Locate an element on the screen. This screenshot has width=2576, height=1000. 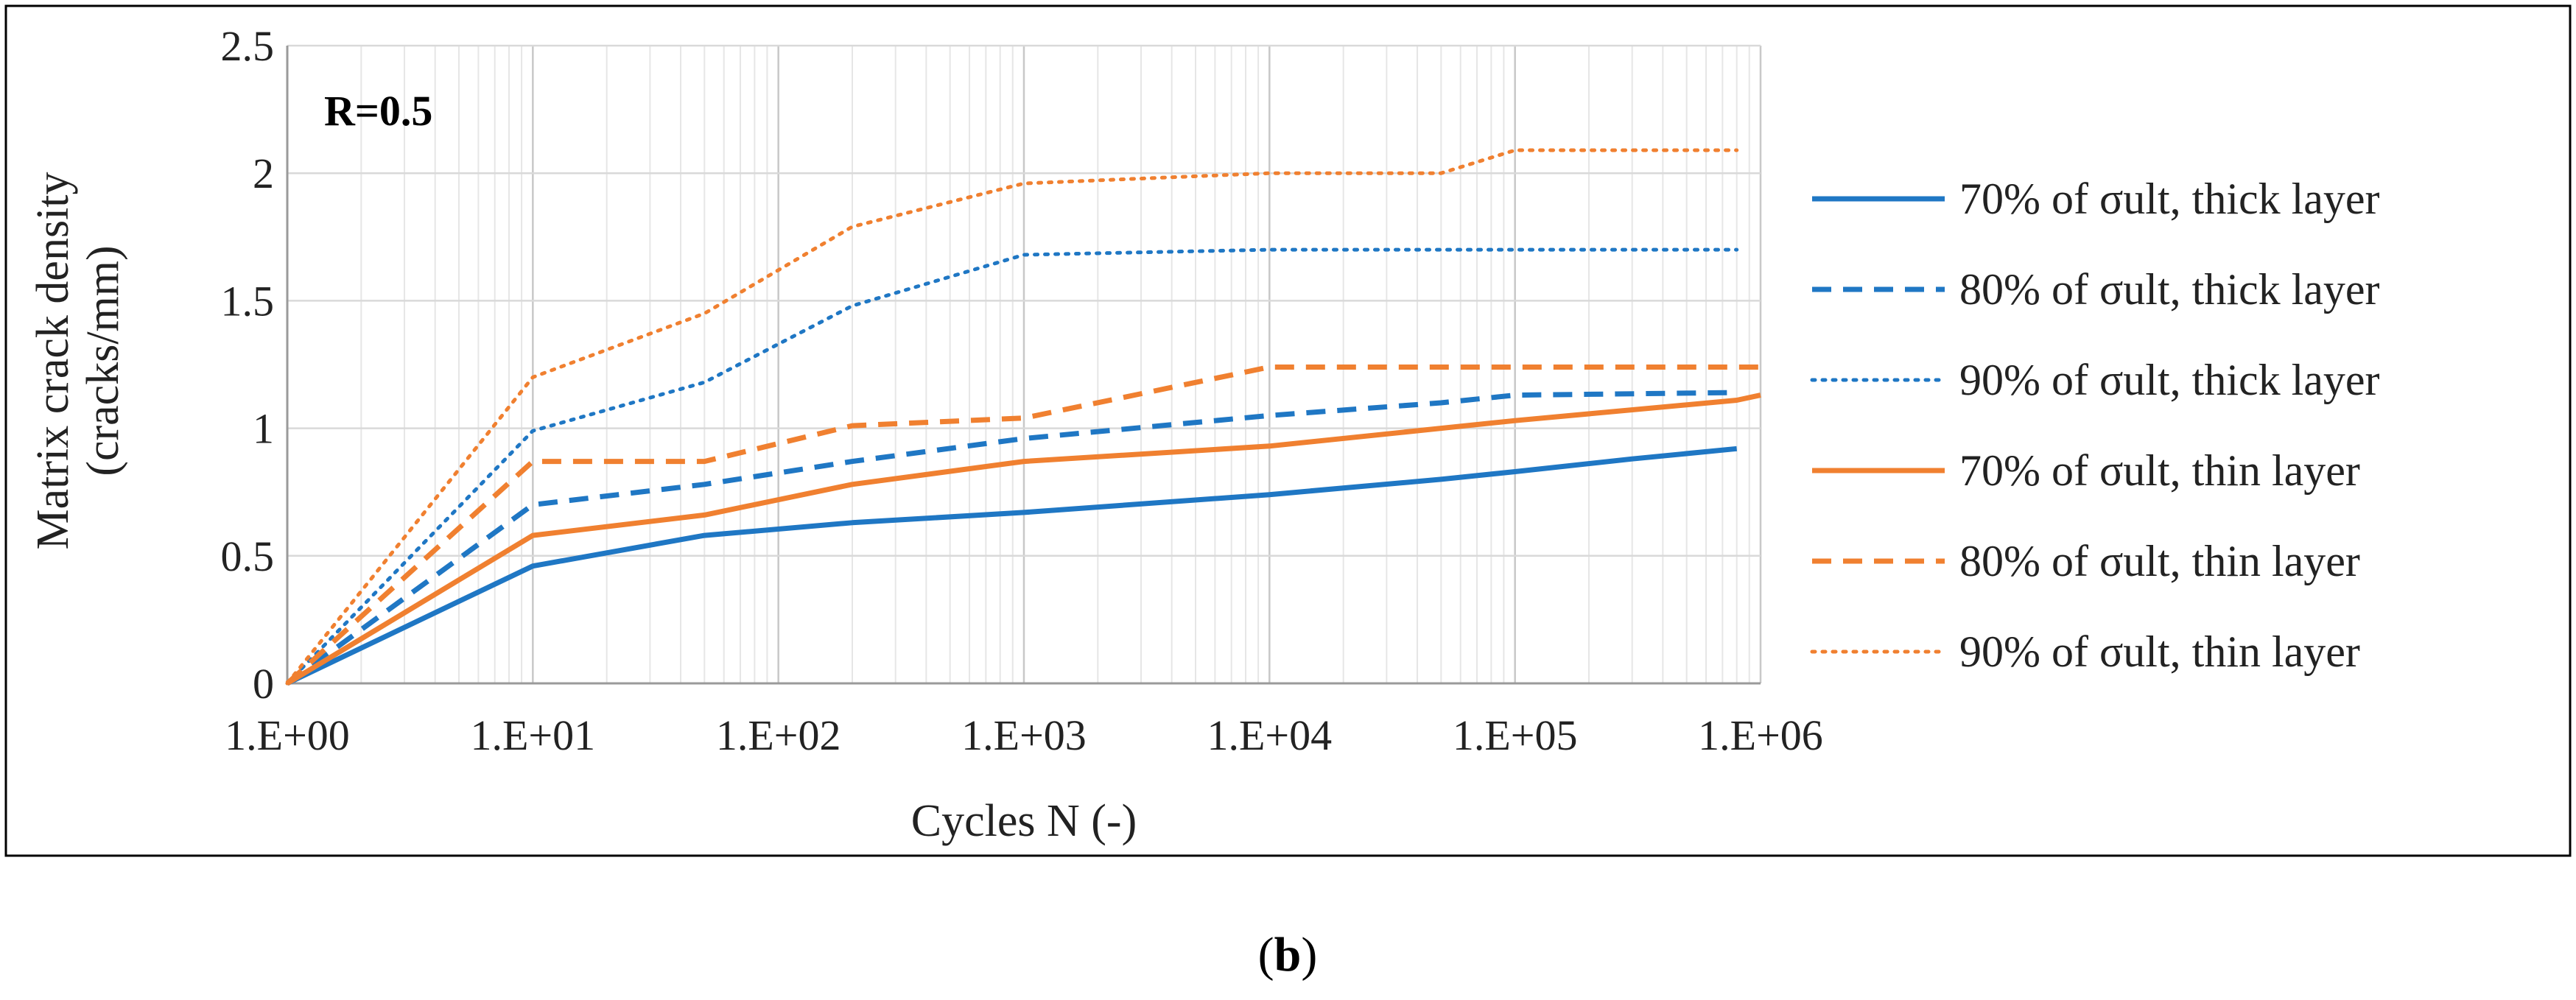
y-tick-label: 2 is located at coordinates (263, 173).